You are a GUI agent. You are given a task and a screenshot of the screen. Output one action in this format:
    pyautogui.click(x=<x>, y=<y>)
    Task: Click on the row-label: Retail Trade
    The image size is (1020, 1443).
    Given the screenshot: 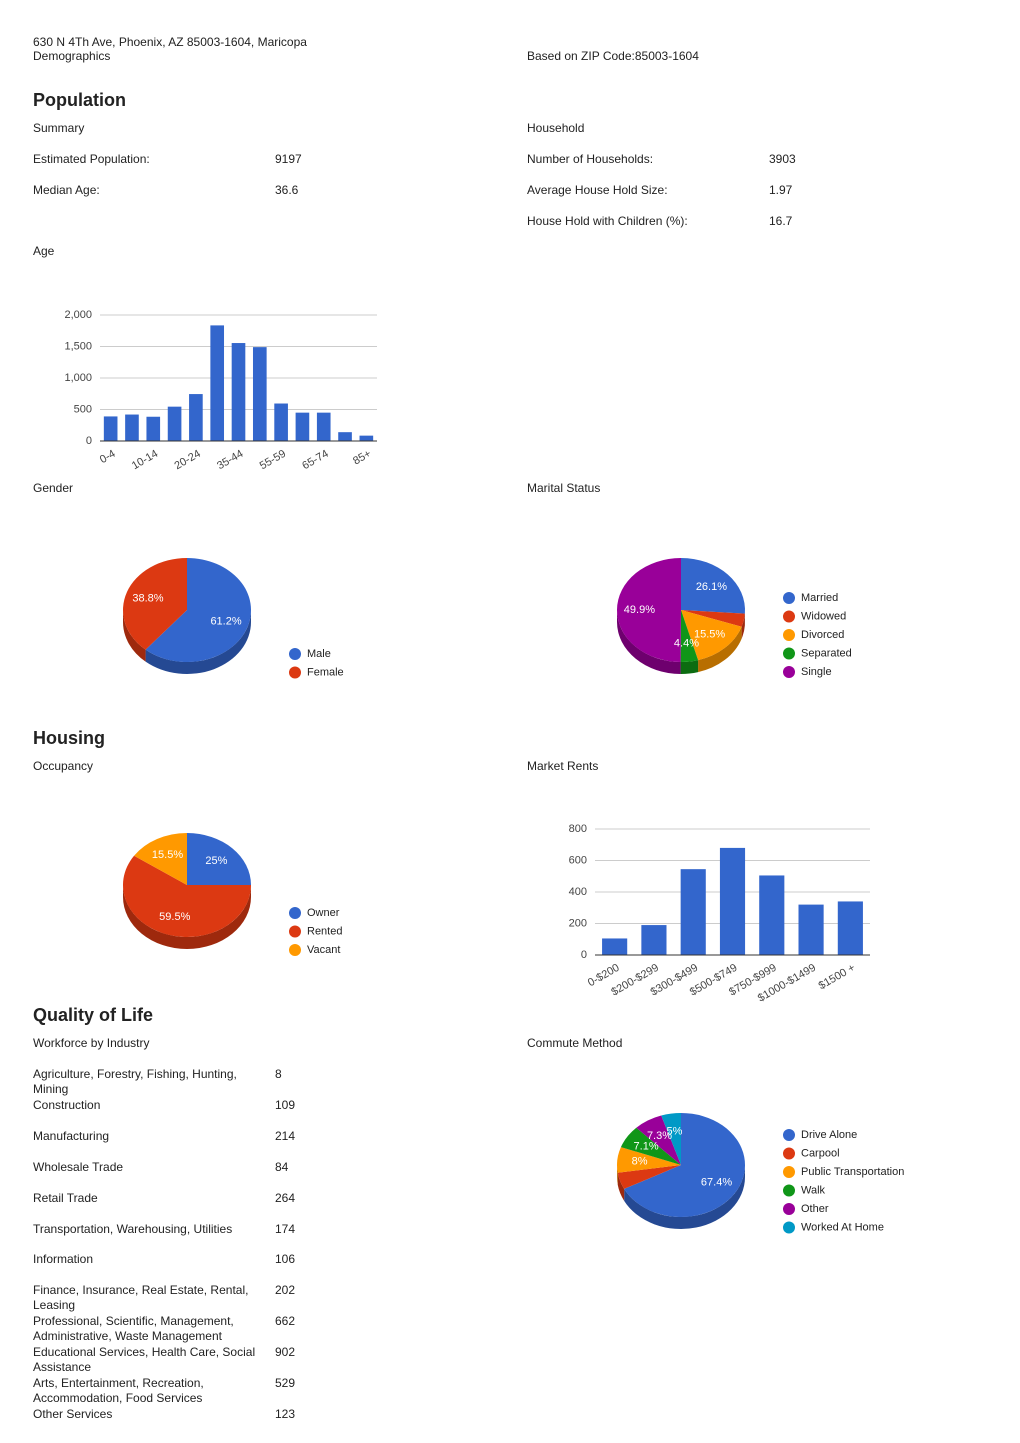 What is the action you would take?
    pyautogui.click(x=65, y=1197)
    